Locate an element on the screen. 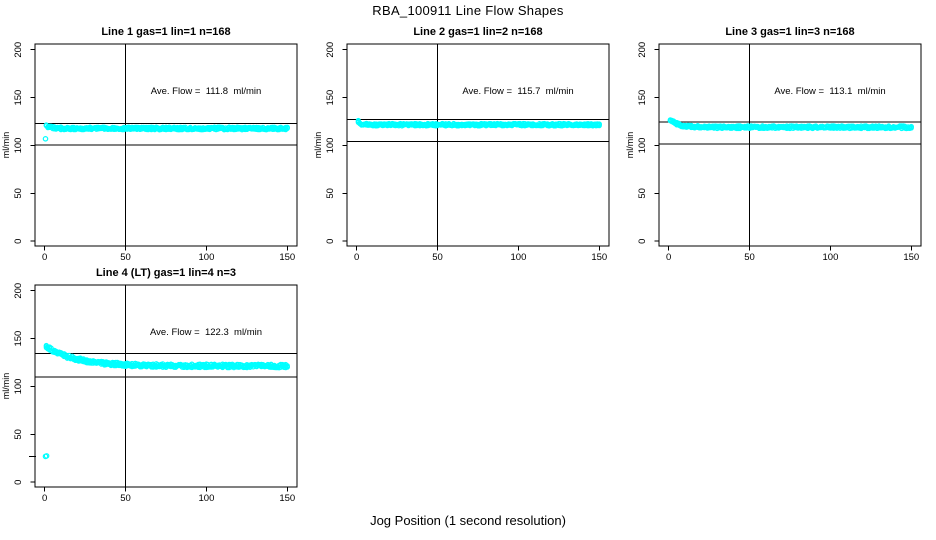 This screenshot has height=540, width=936. figure-title: RBA_100911 Line Flow Shapes is located at coordinates (468, 10).